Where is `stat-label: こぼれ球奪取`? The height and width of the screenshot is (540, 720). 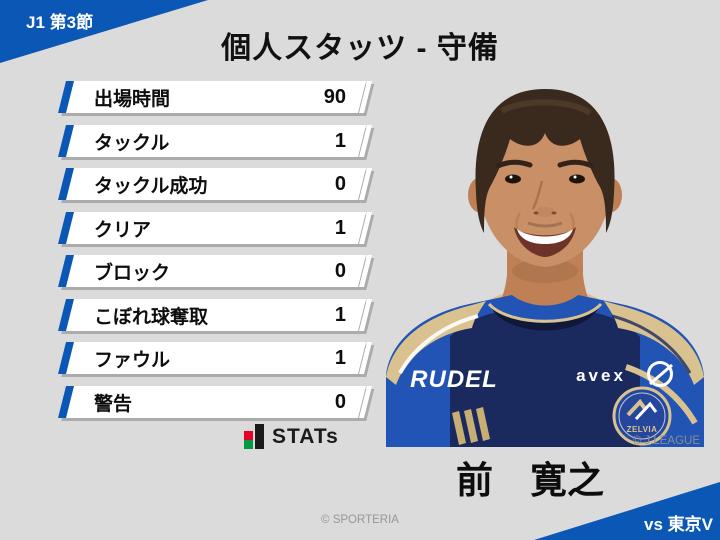
stat-label: こぼれ球奪取 is located at coordinates (151, 317).